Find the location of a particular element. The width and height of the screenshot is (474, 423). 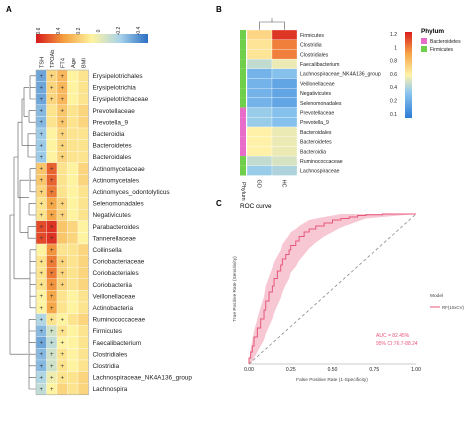

row-label-a: Collinsella is located at coordinates (108, 250).